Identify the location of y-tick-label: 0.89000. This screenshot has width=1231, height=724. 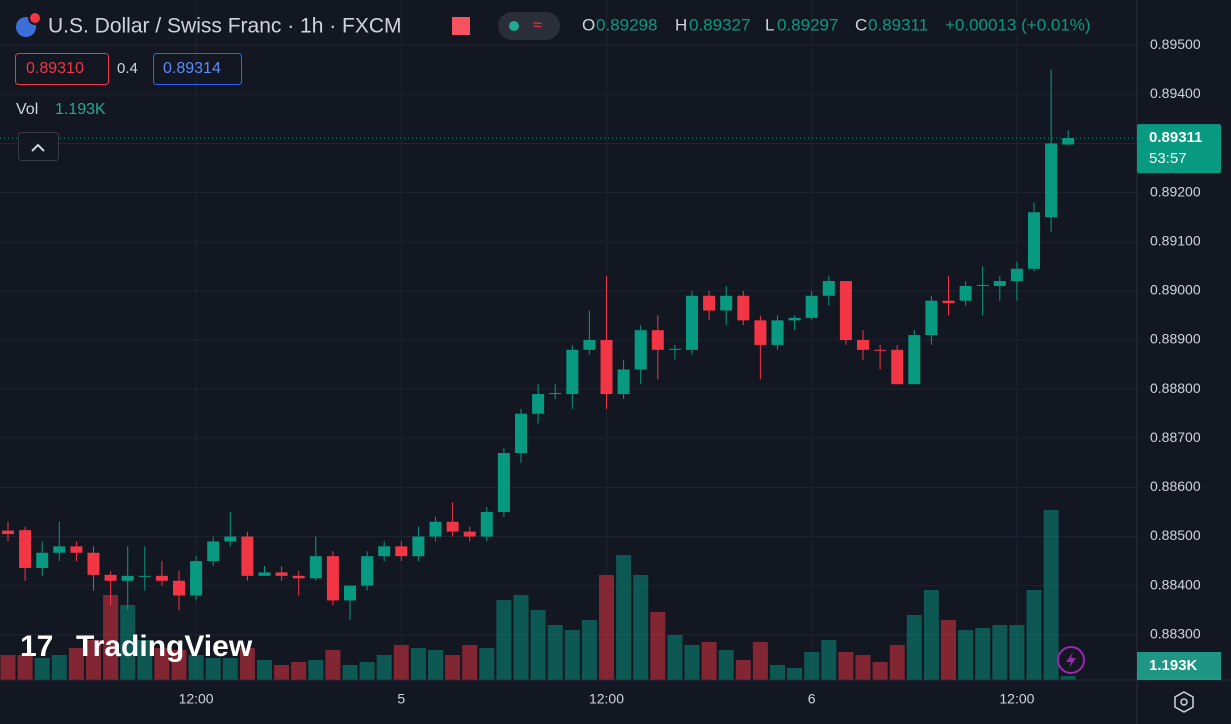
(1175, 290).